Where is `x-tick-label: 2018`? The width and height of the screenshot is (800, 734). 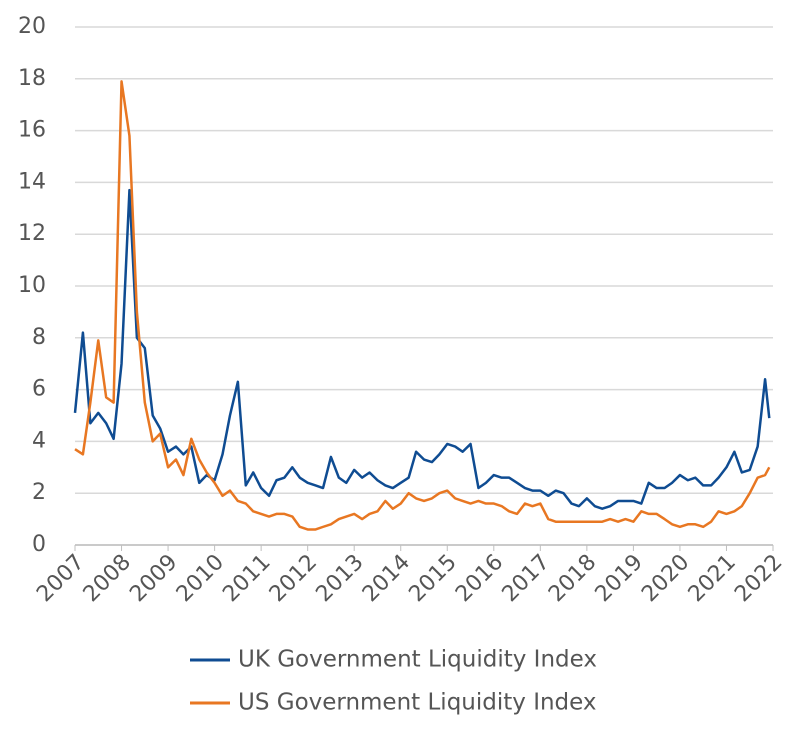
x-tick-label: 2018 is located at coordinates (572, 578).